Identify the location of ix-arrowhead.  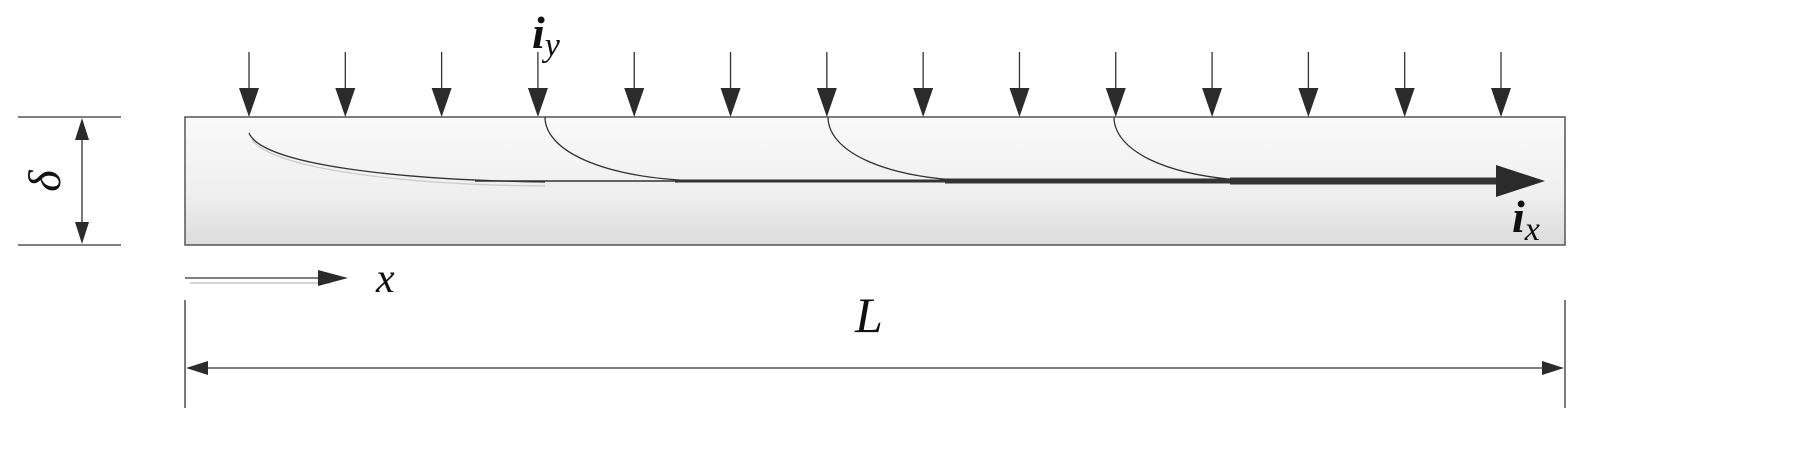
(1520, 181).